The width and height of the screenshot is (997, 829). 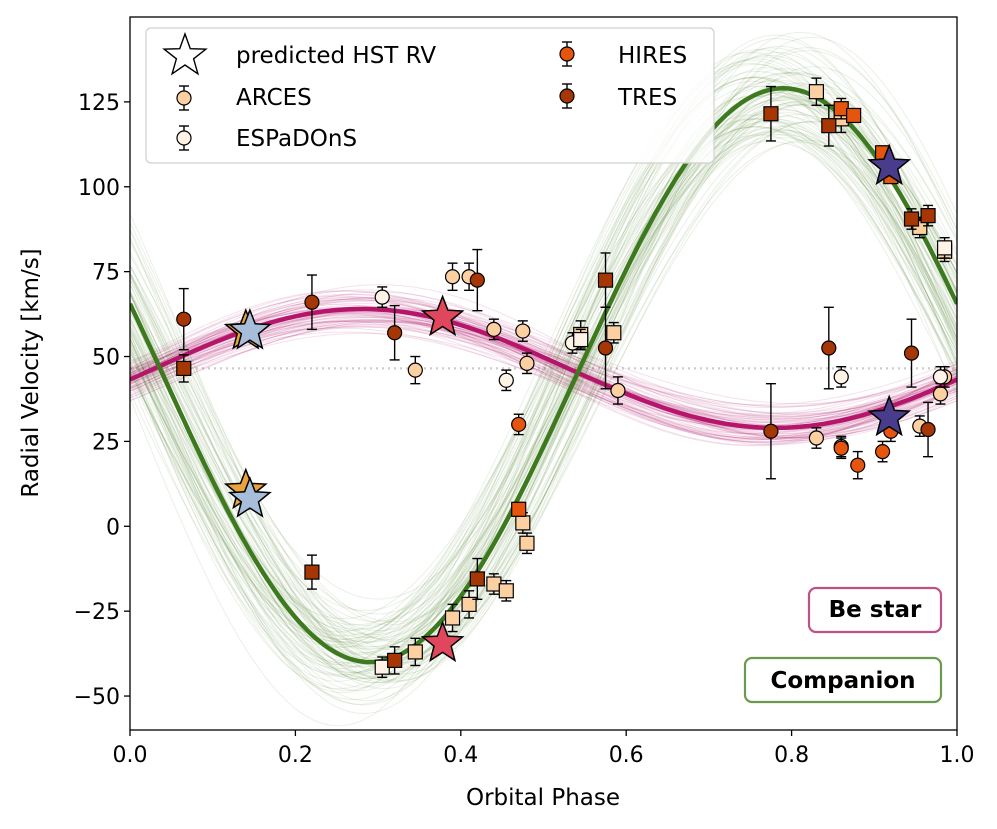 What do you see at coordinates (106, 442) in the screenshot?
I see `y-tick-label: 25` at bounding box center [106, 442].